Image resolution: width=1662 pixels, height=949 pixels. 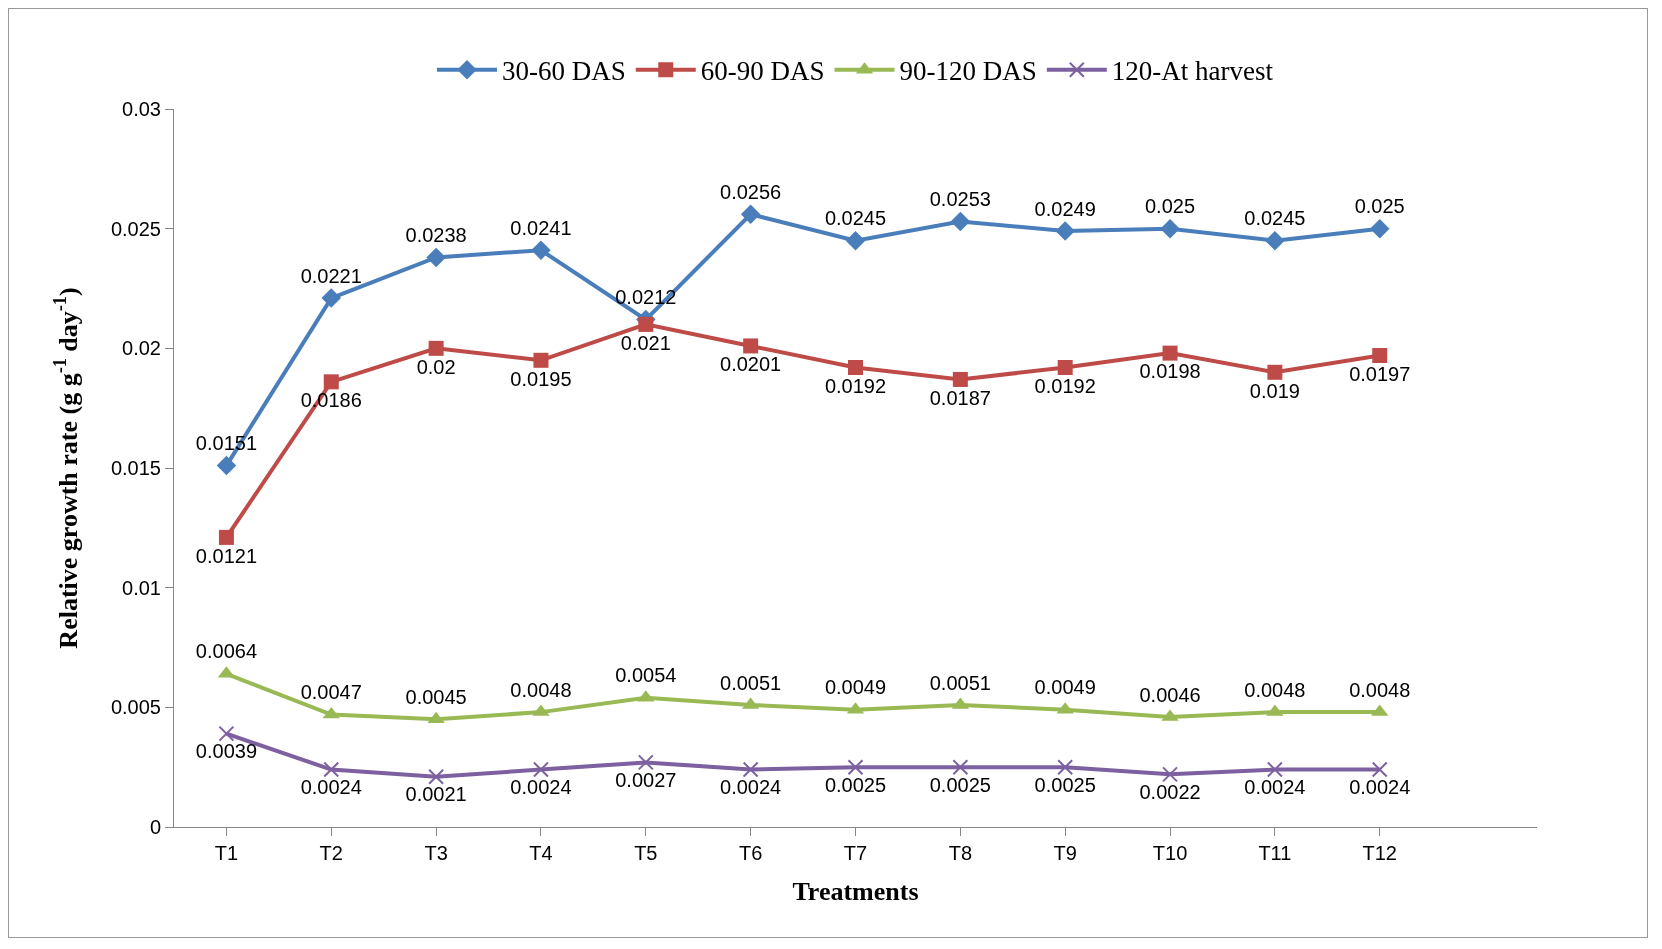 What do you see at coordinates (1170, 853) in the screenshot?
I see `x-tick-label: T10` at bounding box center [1170, 853].